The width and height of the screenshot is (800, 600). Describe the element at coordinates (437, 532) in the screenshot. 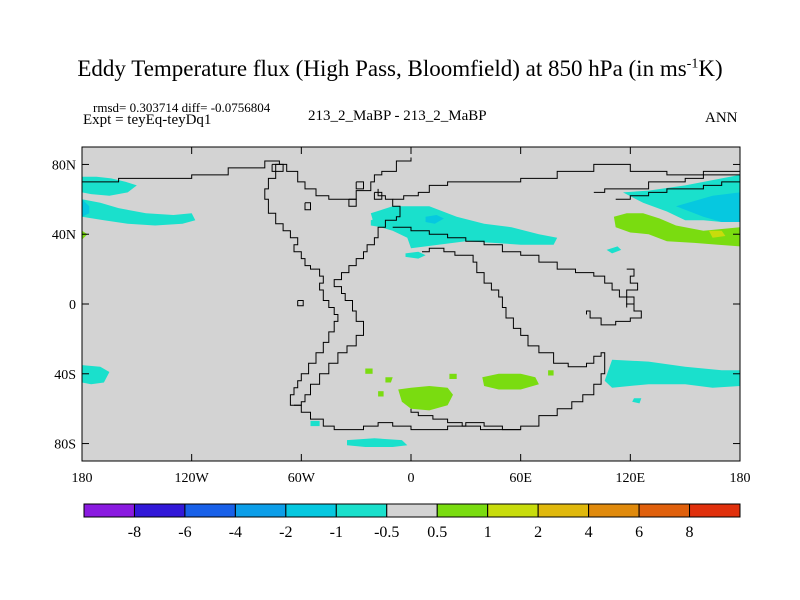

I see `colorbar-label-6: 0.5` at that location.